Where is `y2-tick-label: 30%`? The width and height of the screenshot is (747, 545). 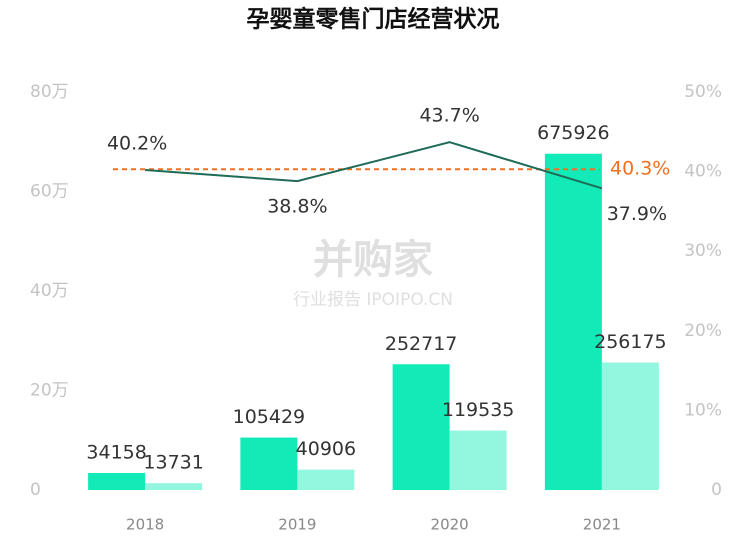 y2-tick-label: 30% is located at coordinates (703, 251).